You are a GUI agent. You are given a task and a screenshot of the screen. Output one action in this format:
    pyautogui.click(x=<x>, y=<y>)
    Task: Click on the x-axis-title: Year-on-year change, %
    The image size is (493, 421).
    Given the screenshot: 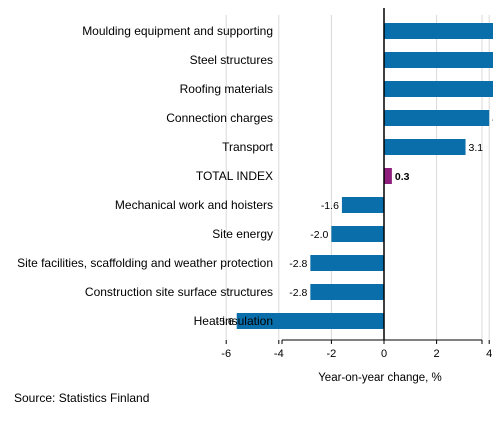 What is the action you would take?
    pyautogui.click(x=380, y=378)
    